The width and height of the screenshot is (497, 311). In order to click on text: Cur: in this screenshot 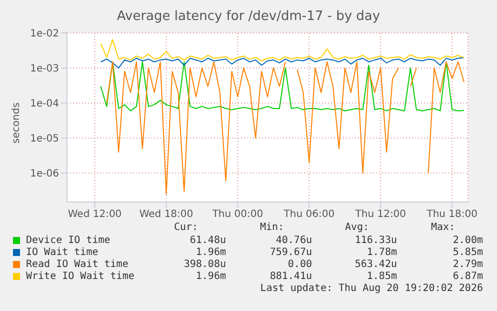, I will do `click(186, 227)`.